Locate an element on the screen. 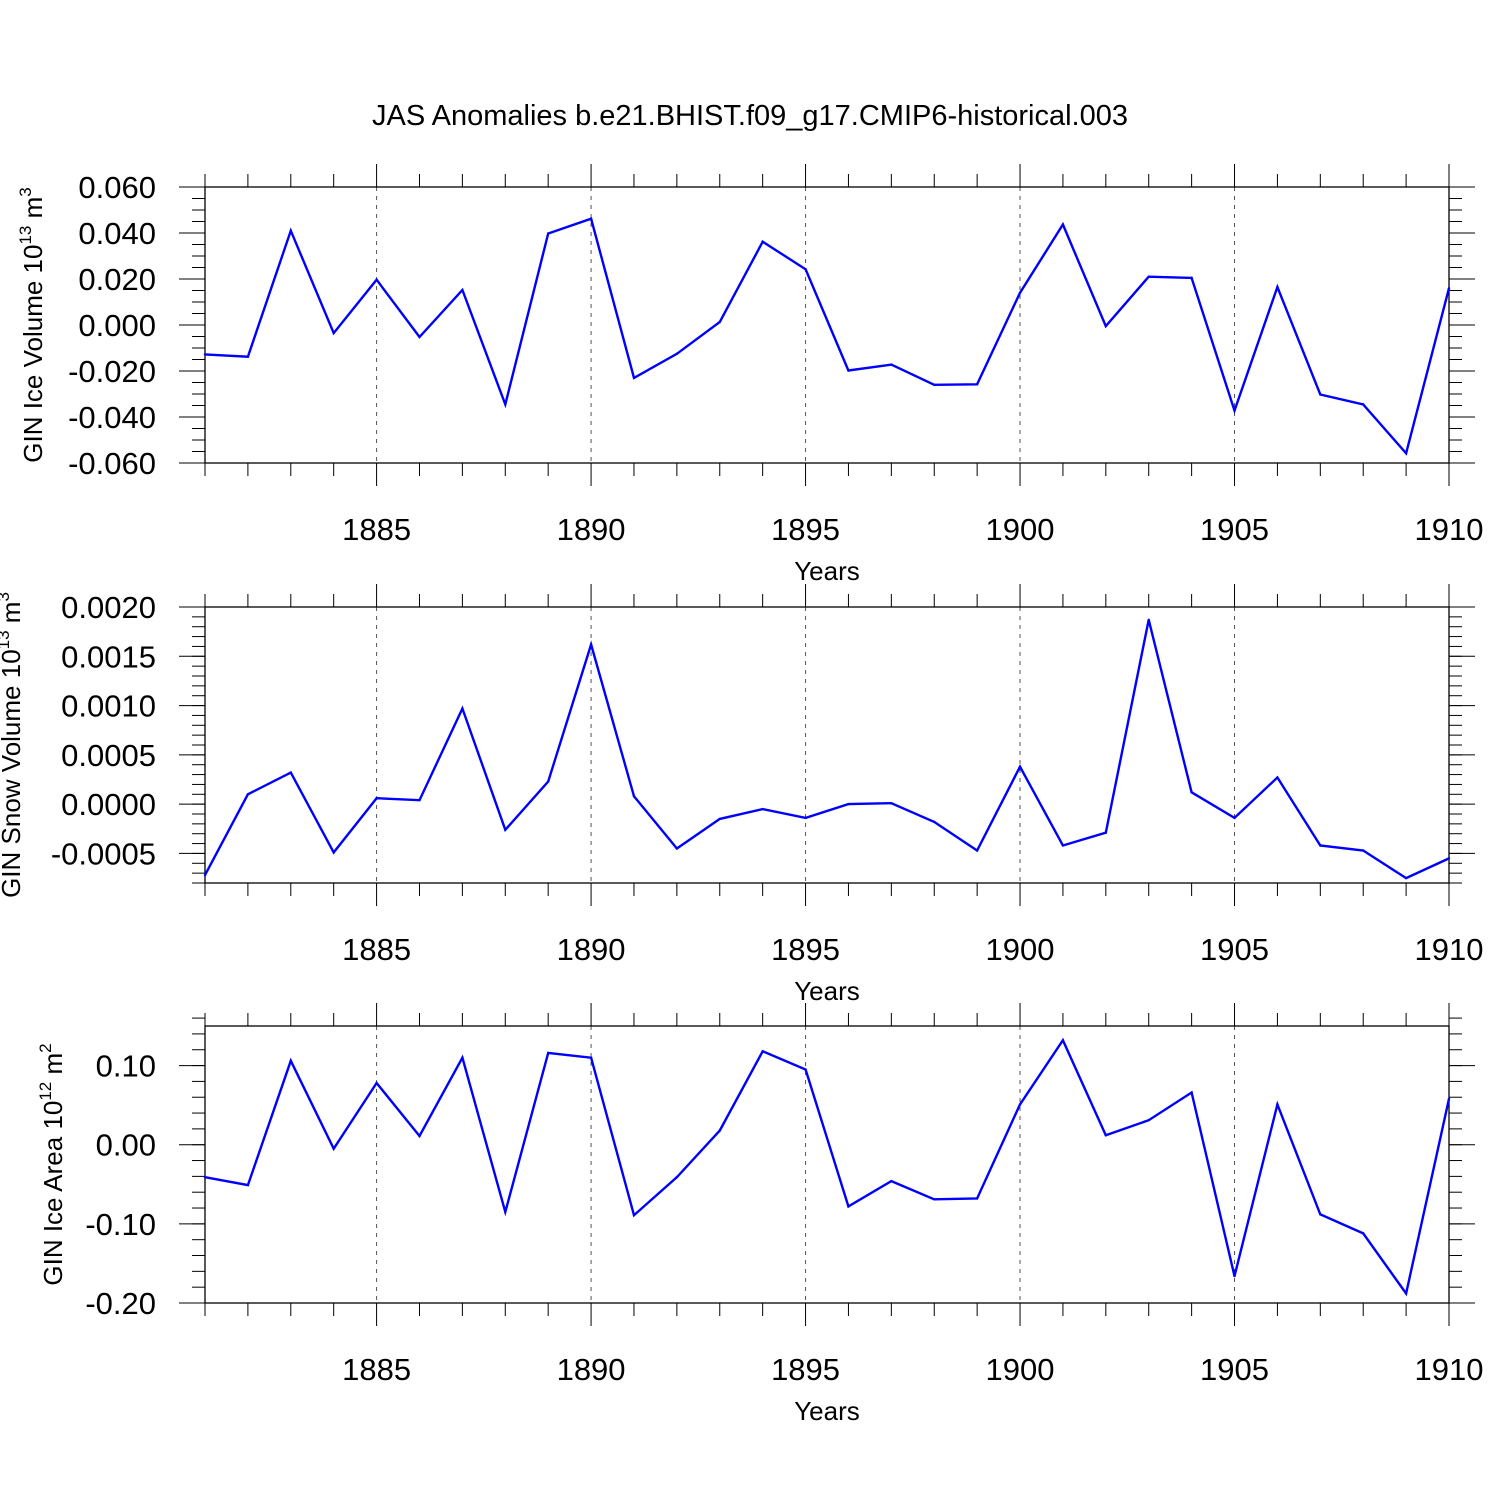 This screenshot has height=1500, width=1500. y-tick-label: 0.0015 is located at coordinates (108, 656).